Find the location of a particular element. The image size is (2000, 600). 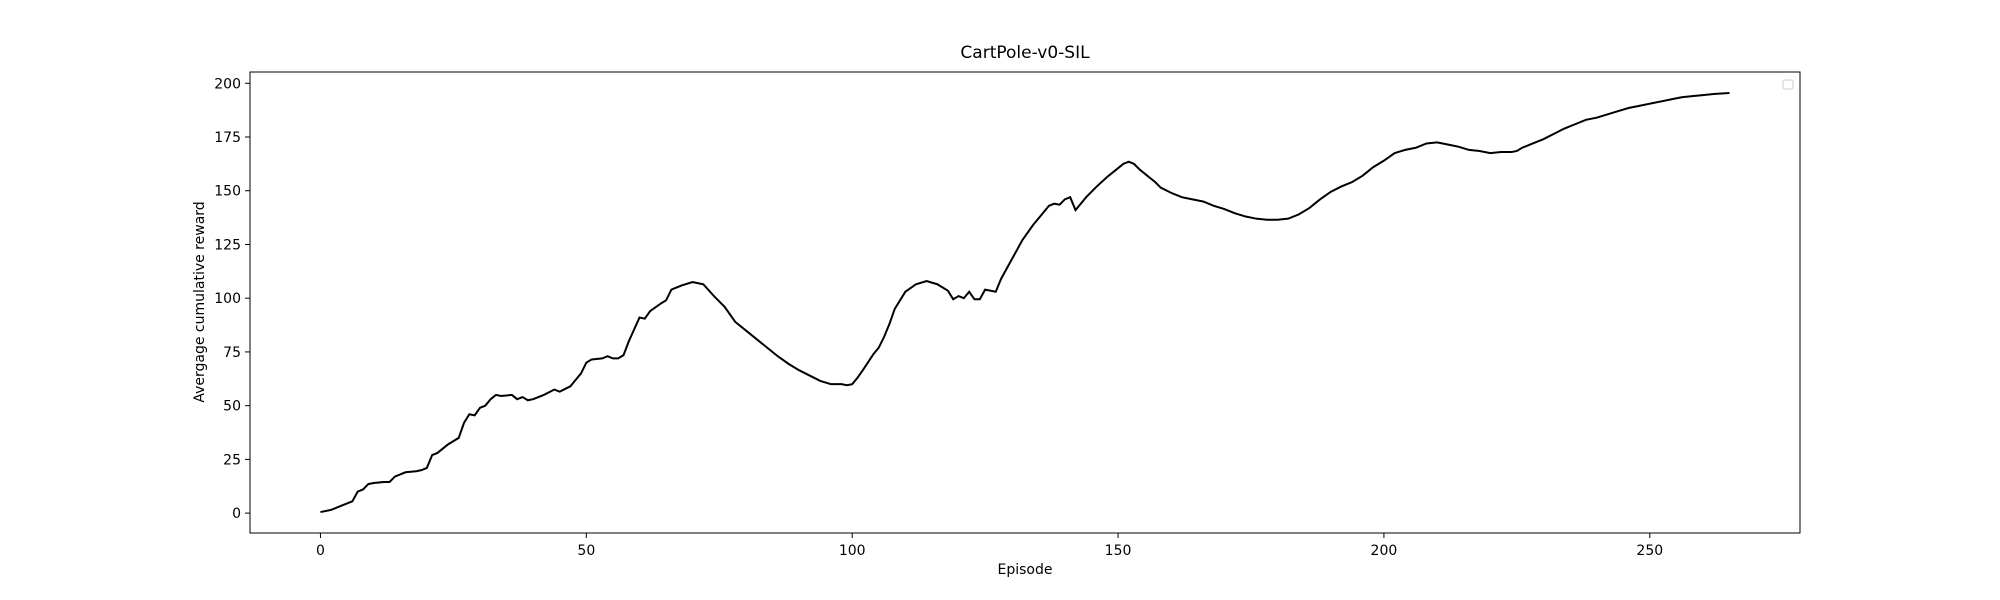

x-tick-label: 150 is located at coordinates (1118, 551).